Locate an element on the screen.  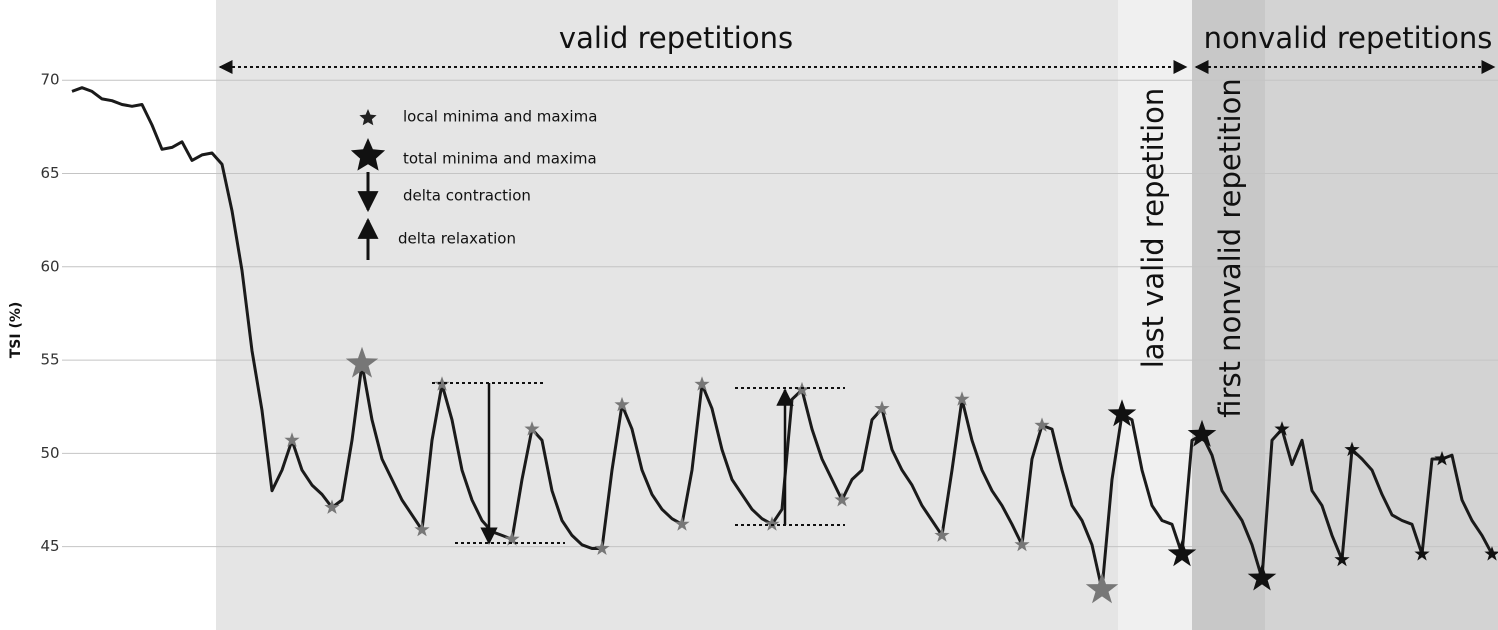
y-axis-label: TSI (%) is located at coordinates (16, 330).